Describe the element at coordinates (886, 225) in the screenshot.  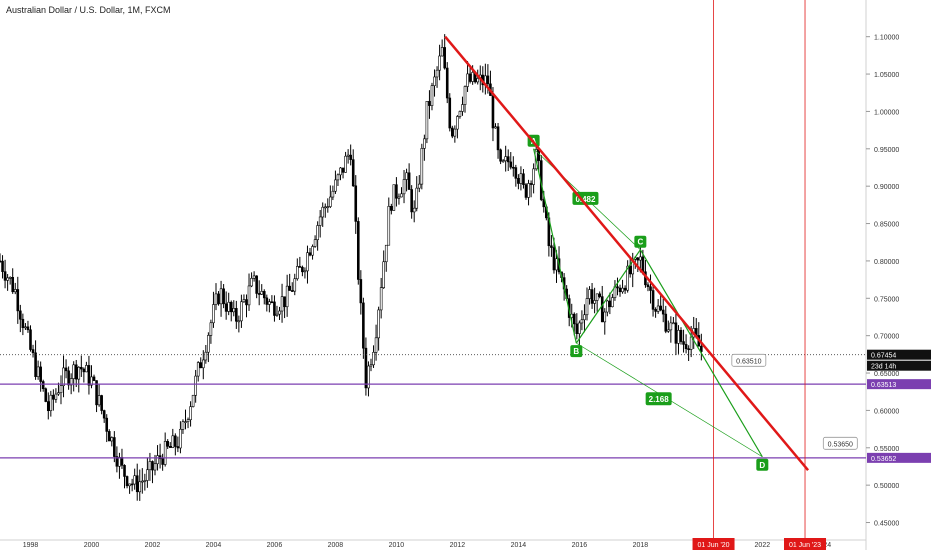
I see `y-tick-label: 0.85000` at that location.